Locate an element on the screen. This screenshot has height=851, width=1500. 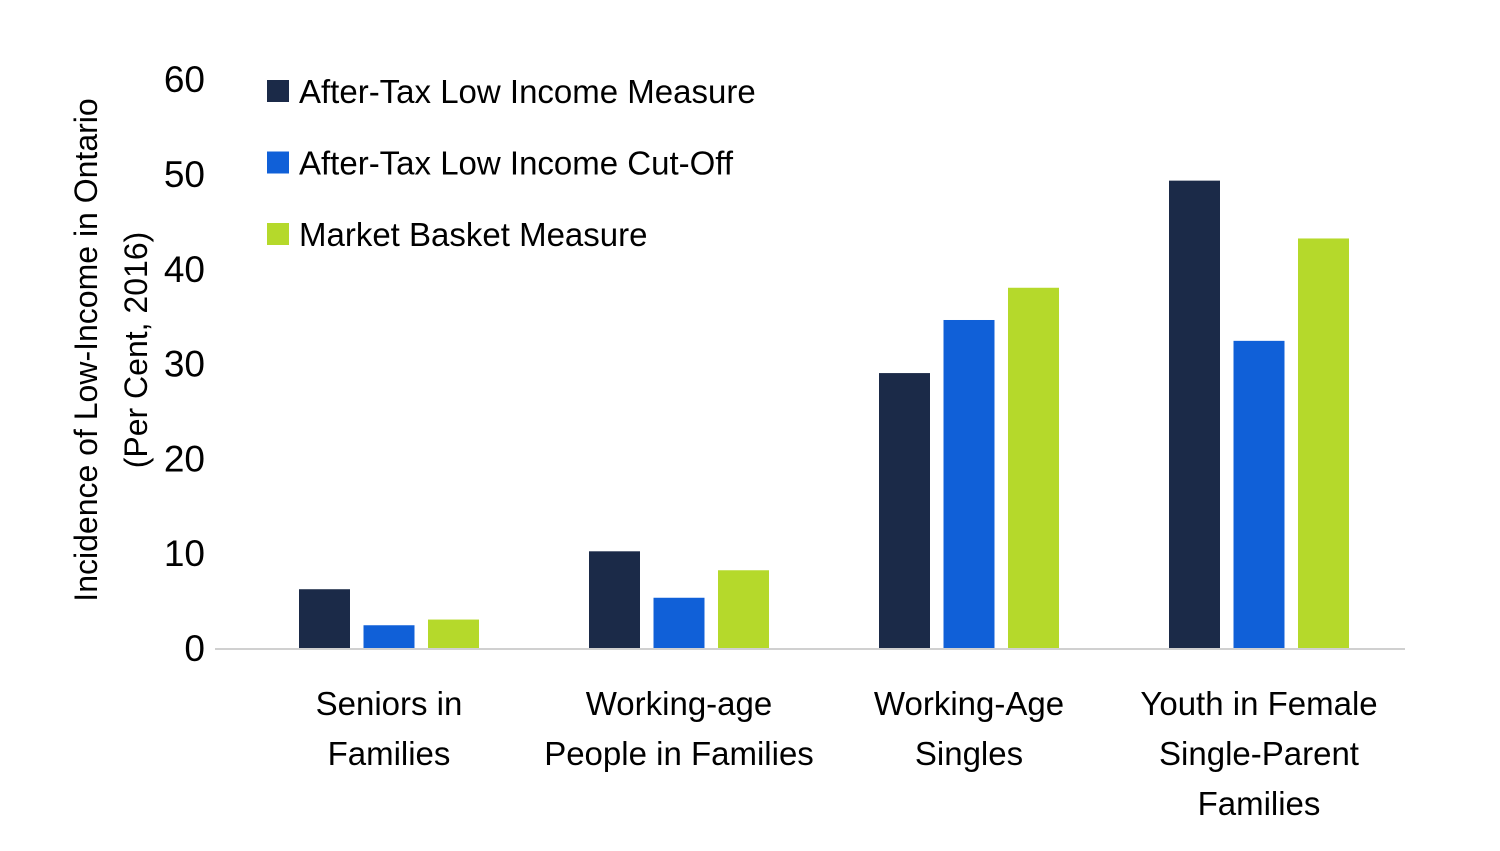
y-axis-title-line: Incidence of Low-Income in Ontario is located at coordinates (86, 349).